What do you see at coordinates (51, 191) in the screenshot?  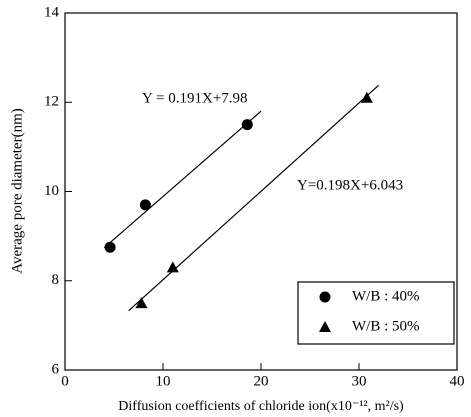 I see `y-tick-label: 10` at bounding box center [51, 191].